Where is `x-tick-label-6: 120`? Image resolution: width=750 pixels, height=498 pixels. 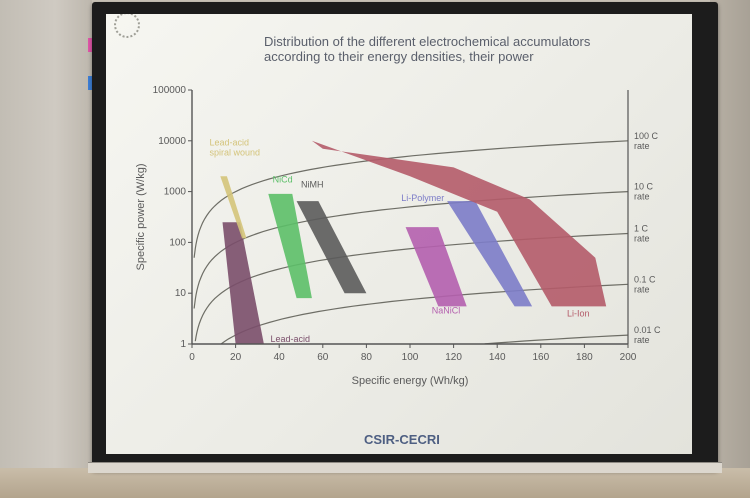
x-tick-label-6: 120 is located at coordinates (453, 357).